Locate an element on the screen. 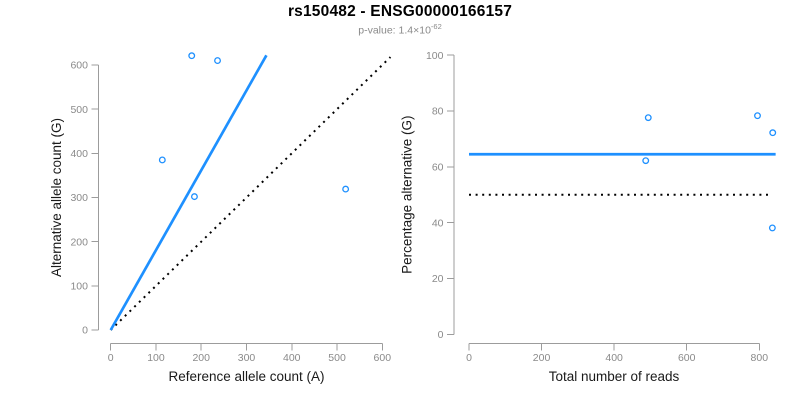 Image resolution: width=800 pixels, height=400 pixels. y-tick-label: 500 is located at coordinates (79, 110).